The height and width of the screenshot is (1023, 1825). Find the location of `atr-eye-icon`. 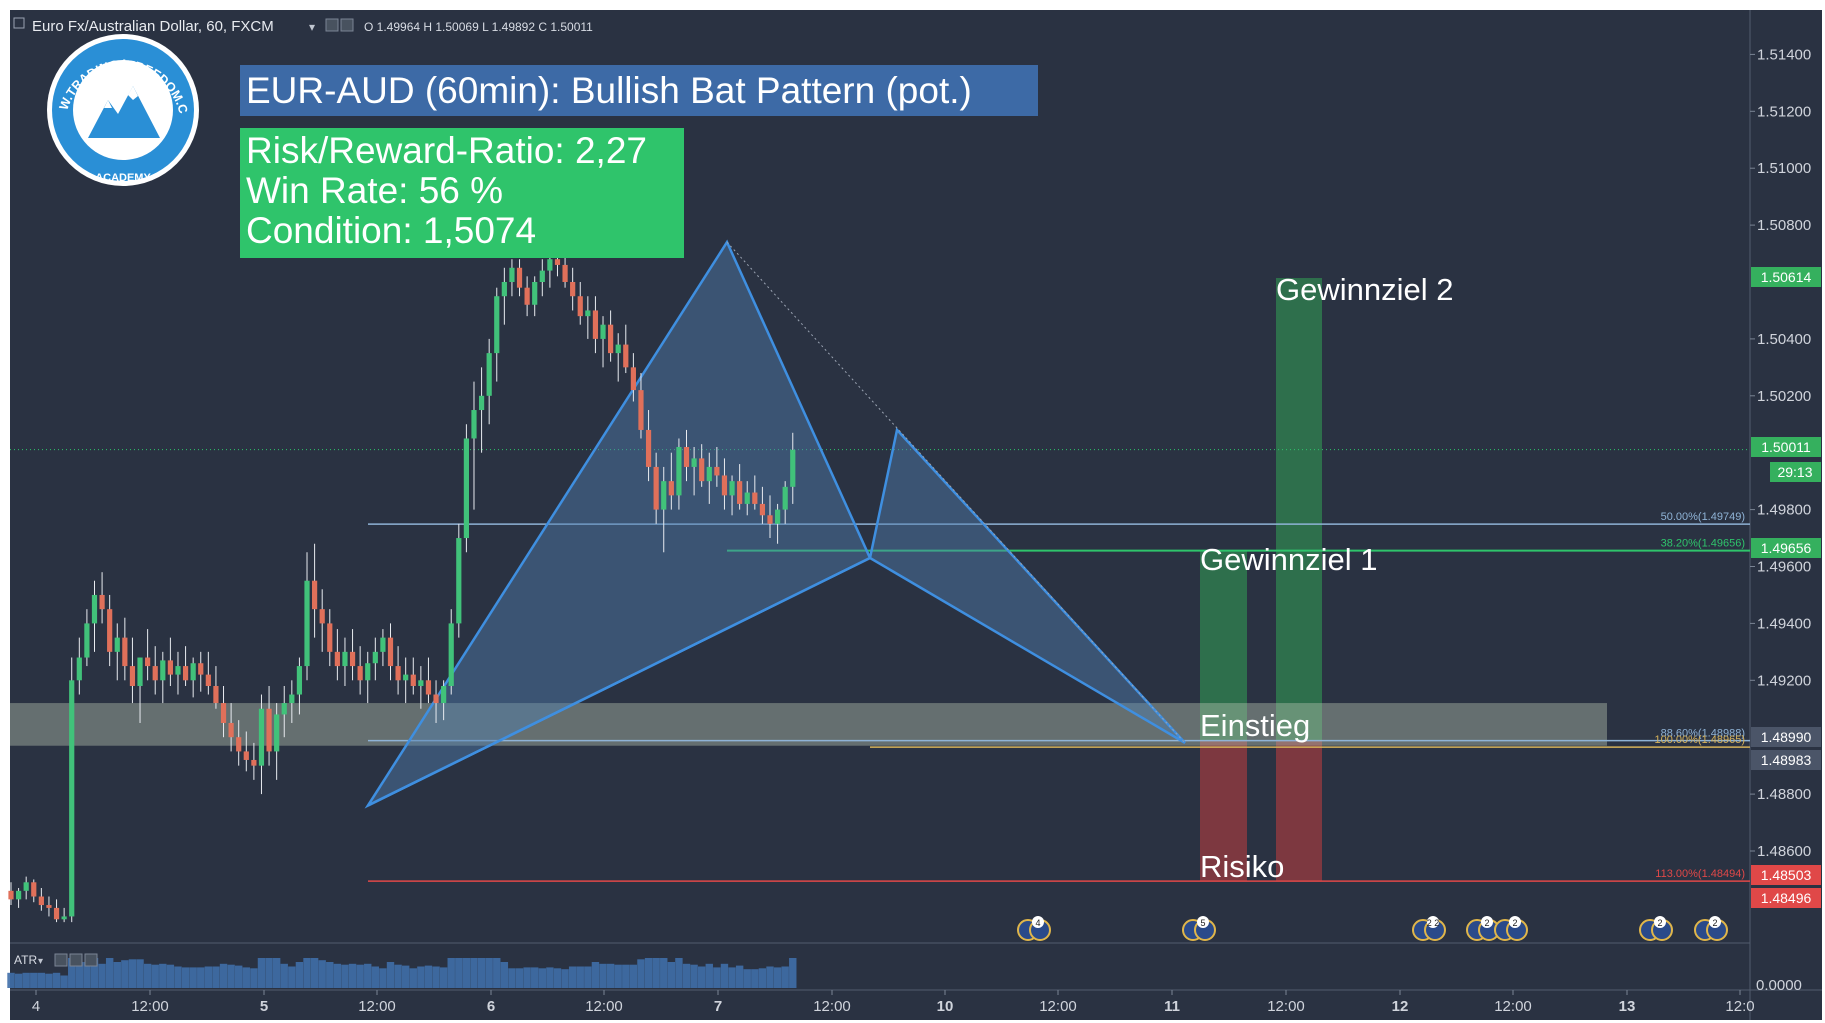

atr-eye-icon is located at coordinates (61, 960).